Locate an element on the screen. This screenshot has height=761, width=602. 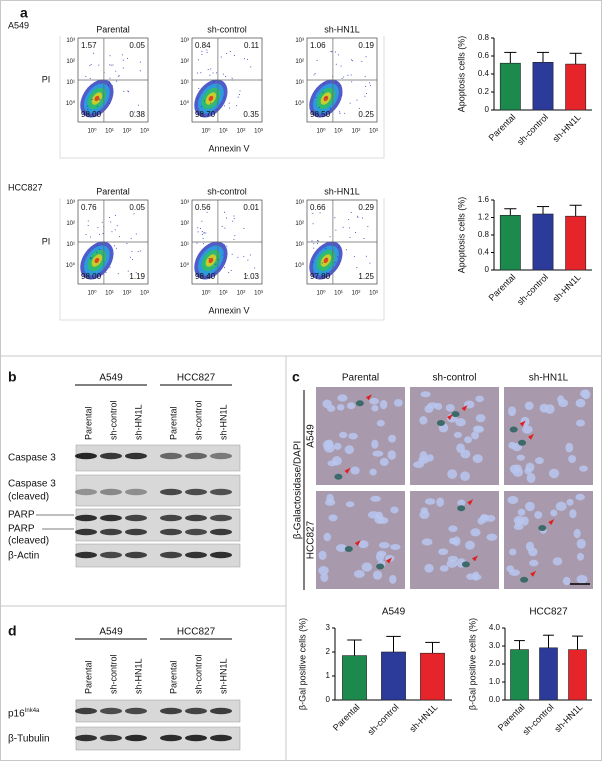
flow-tick-label: 10² is located at coordinates (299, 62).